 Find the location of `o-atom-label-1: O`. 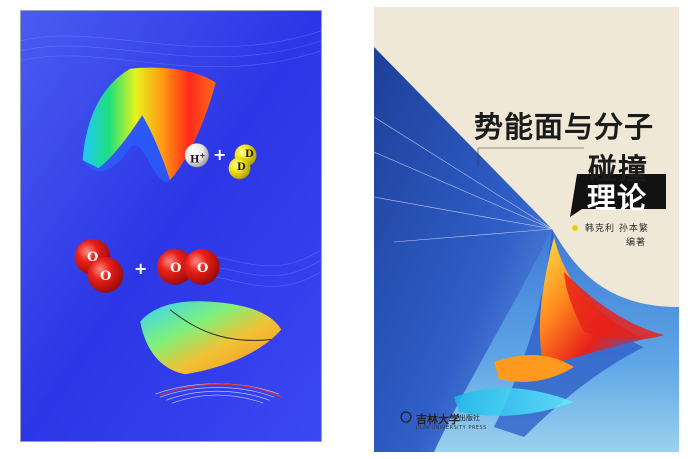

o-atom-label-1: O is located at coordinates (93, 257).